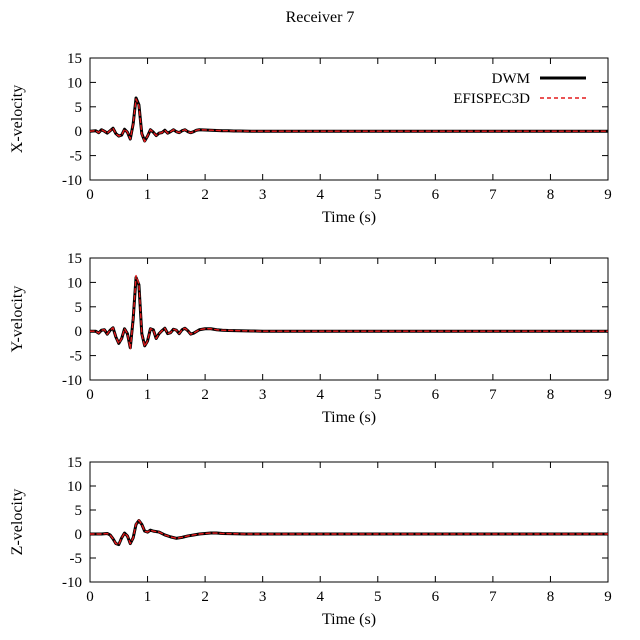 This screenshot has width=640, height=640. What do you see at coordinates (17, 319) in the screenshot?
I see `y-axis-label: Y-velocity` at bounding box center [17, 319].